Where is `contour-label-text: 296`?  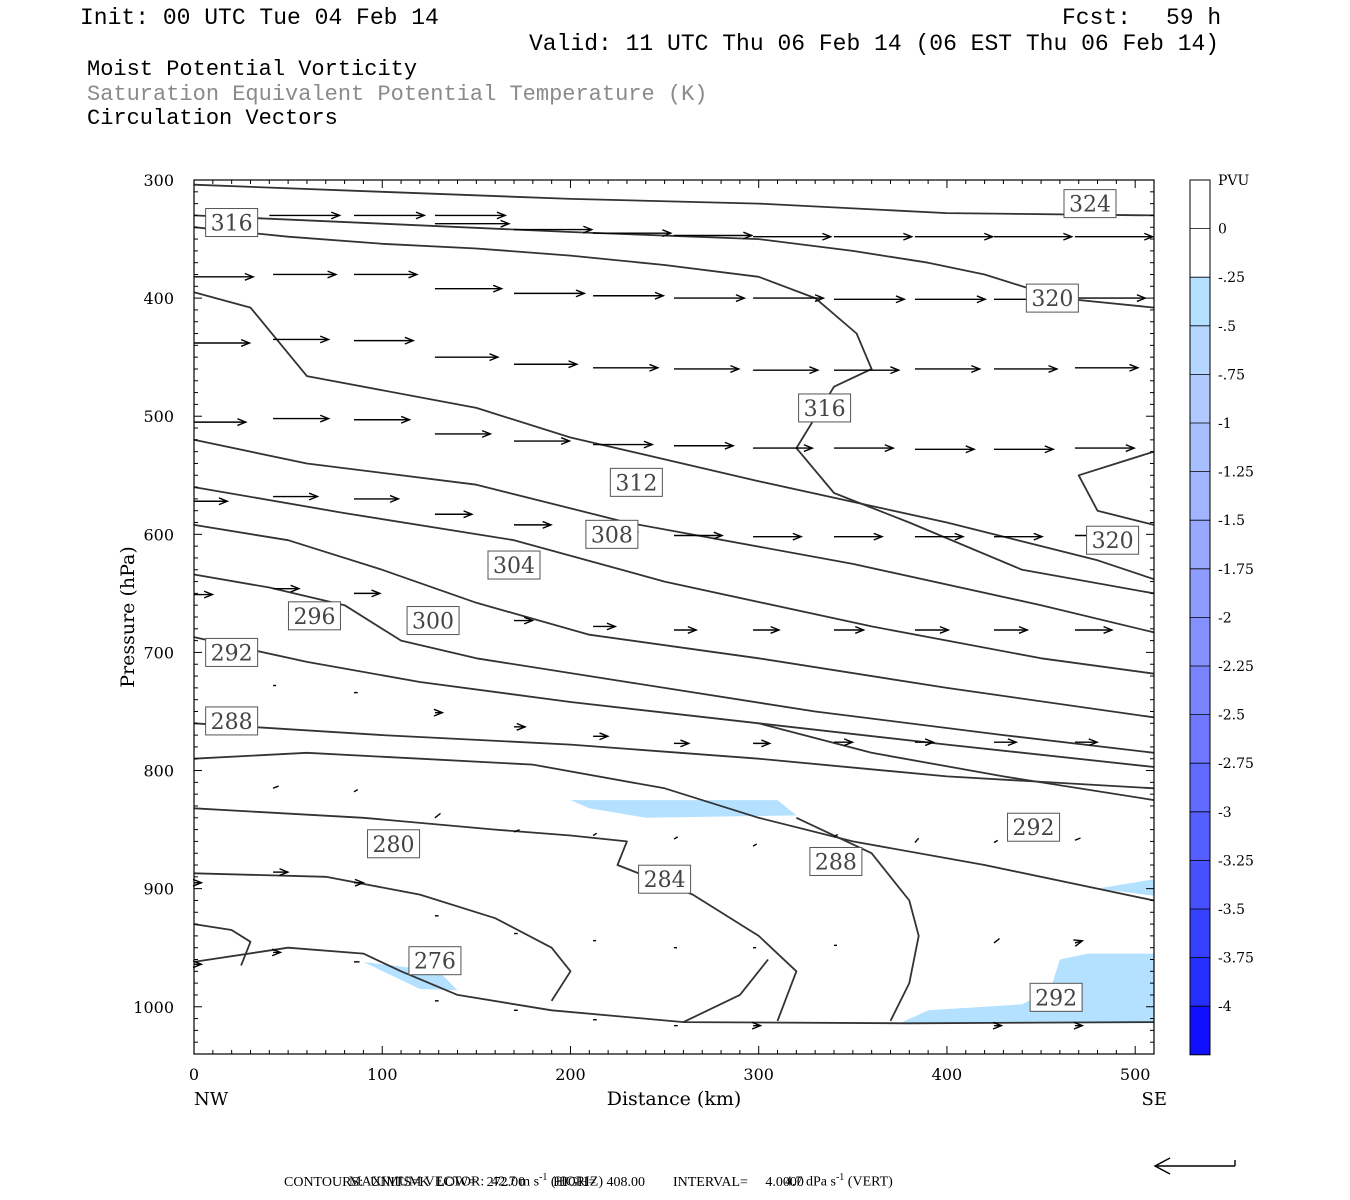
contour-label-text: 296 is located at coordinates (314, 617).